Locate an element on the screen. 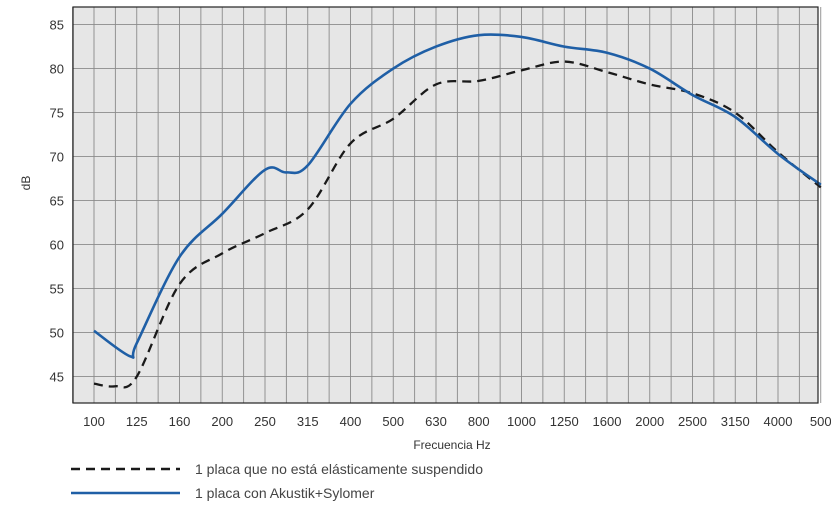 This screenshot has width=831, height=515. x-tick-label: 250 is located at coordinates (265, 421).